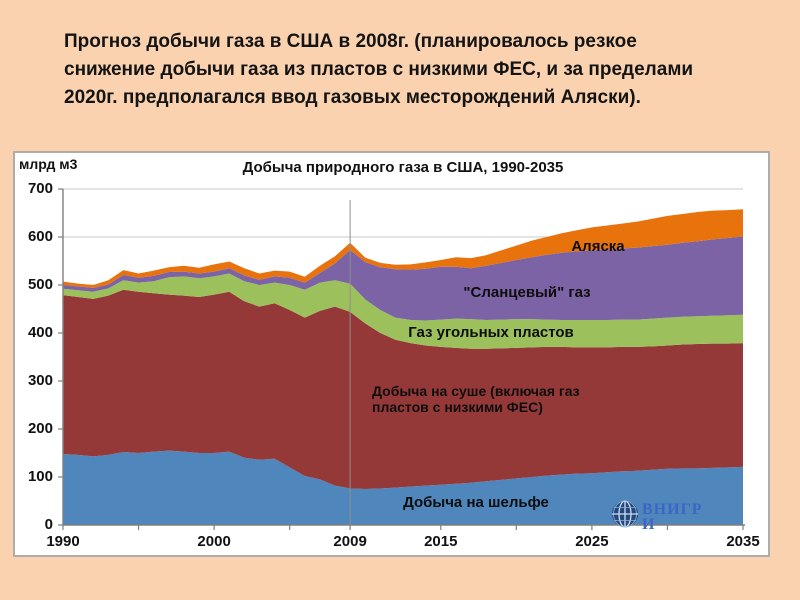 Image resolution: width=800 pixels, height=600 pixels. I want to click on y-tick-label-400: 400, so click(40, 332).